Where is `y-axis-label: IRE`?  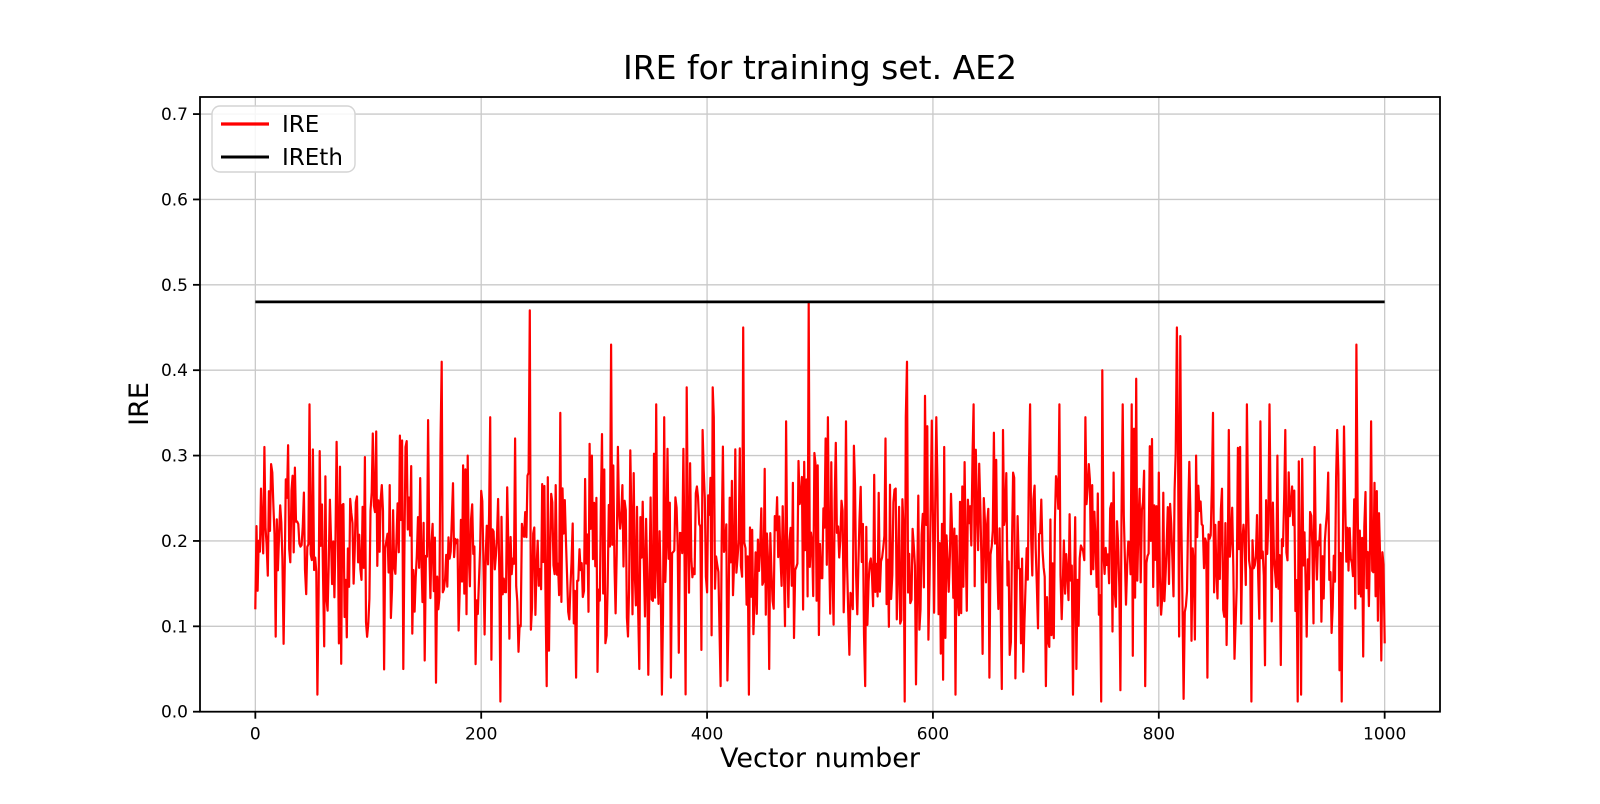 y-axis-label: IRE is located at coordinates (139, 404).